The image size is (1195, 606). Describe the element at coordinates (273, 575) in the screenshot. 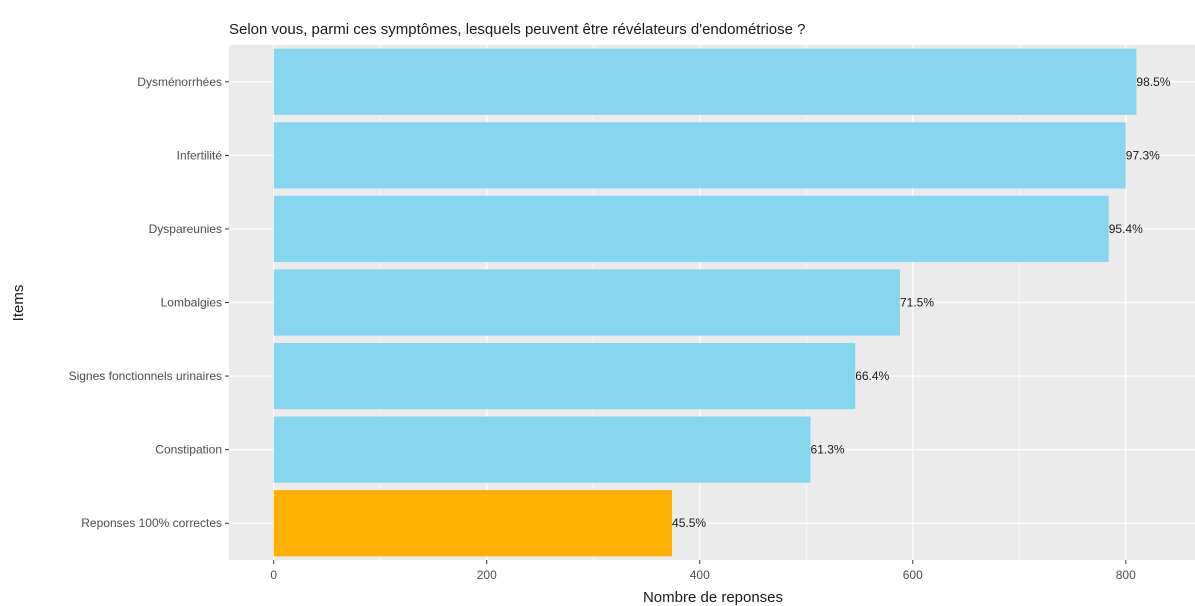

I see `x-tick-label: 0` at that location.